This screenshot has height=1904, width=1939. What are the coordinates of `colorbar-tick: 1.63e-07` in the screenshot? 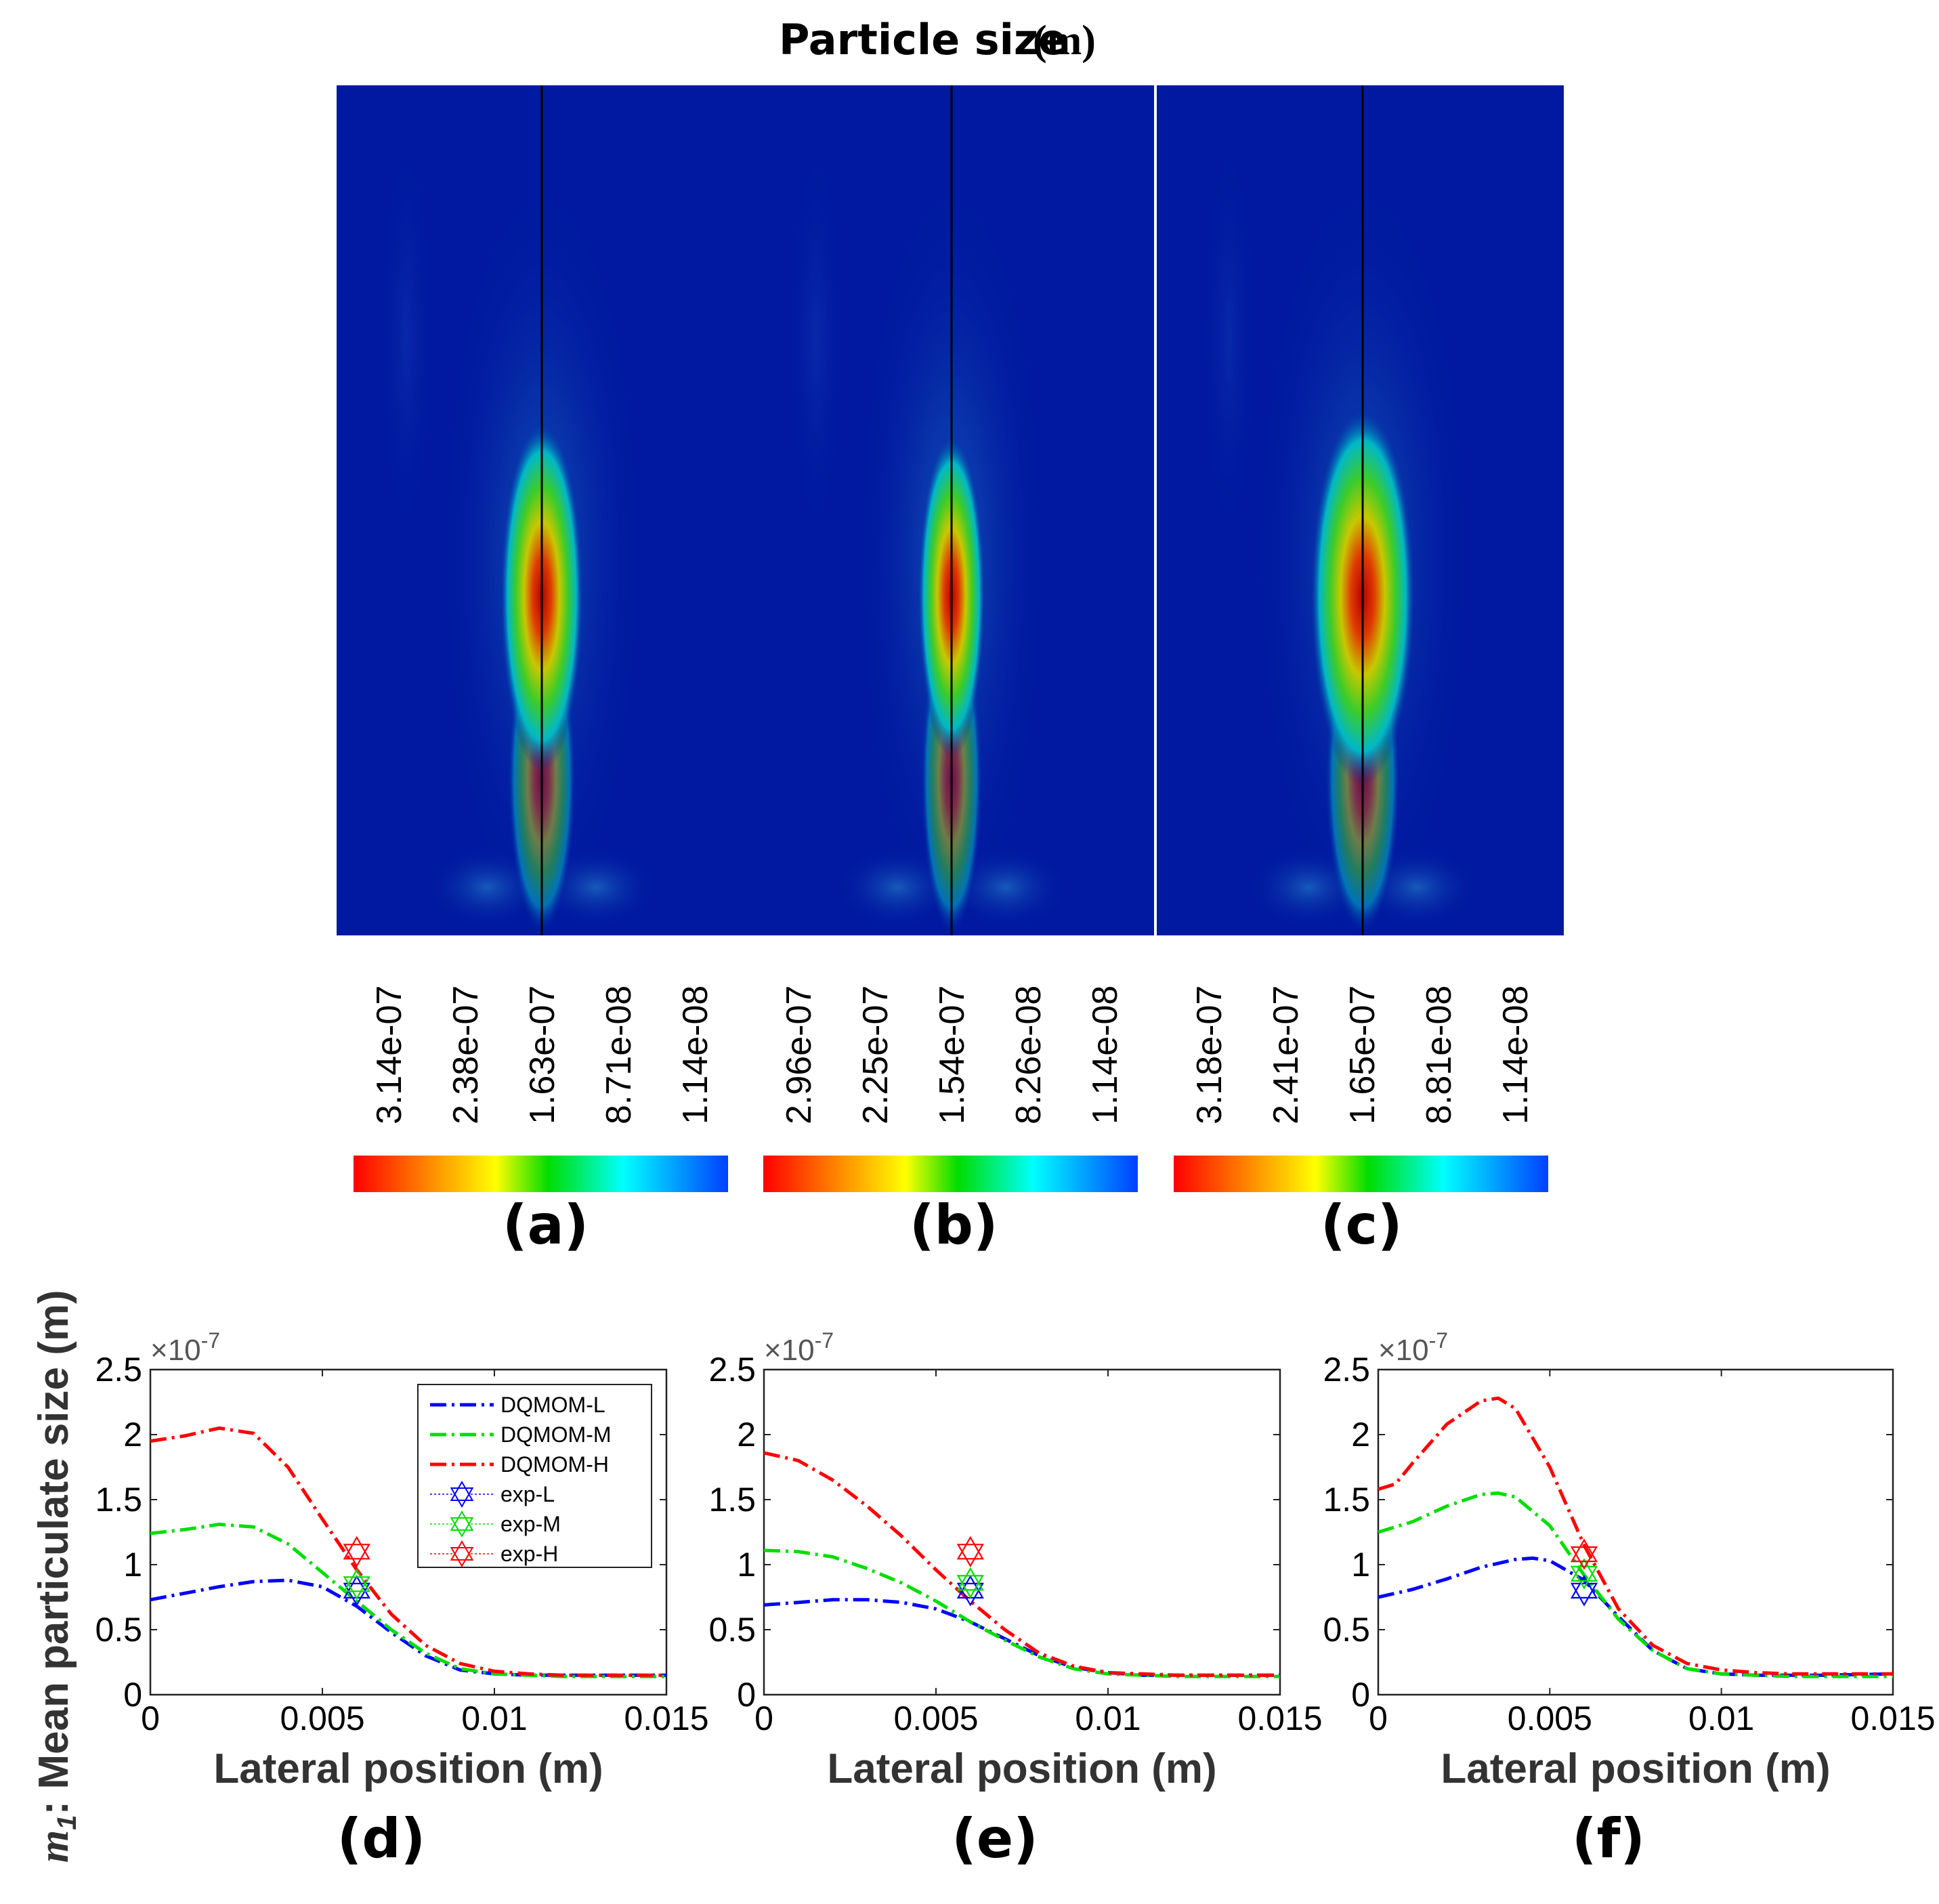 It's located at (542, 1055).